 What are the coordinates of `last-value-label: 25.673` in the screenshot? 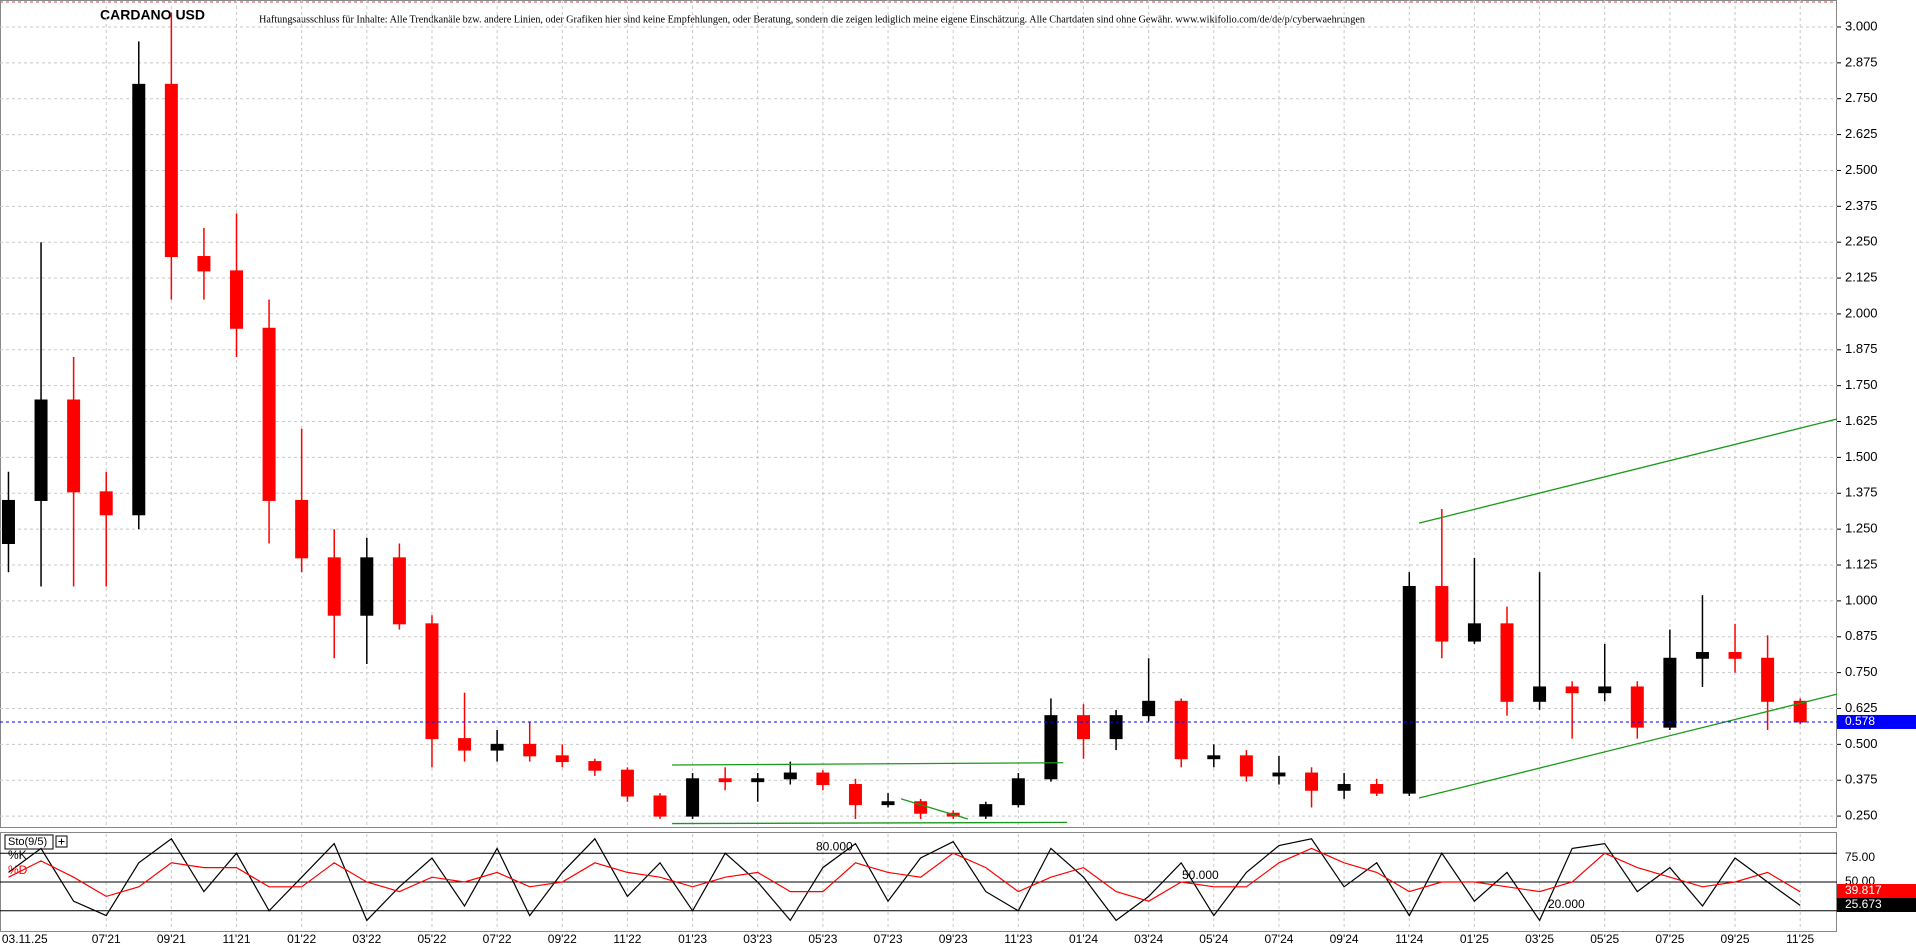 It's located at (1863, 904).